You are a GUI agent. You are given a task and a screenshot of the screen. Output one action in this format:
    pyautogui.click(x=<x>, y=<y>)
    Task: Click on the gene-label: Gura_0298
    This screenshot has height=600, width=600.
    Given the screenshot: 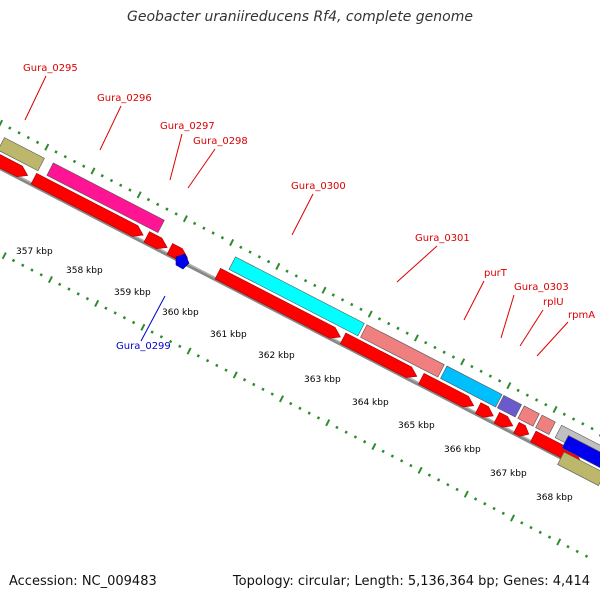 What is the action you would take?
    pyautogui.click(x=220, y=141)
    